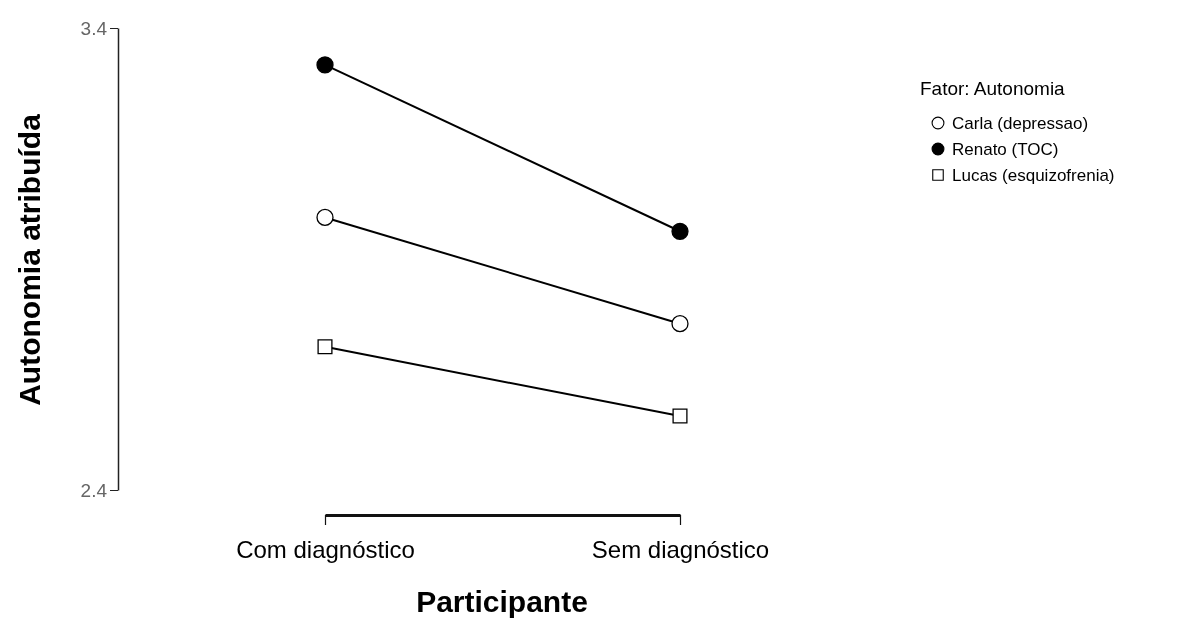 This screenshot has width=1183, height=621. What do you see at coordinates (29, 259) in the screenshot?
I see `y-axis-title: Autonomia atribuída` at bounding box center [29, 259].